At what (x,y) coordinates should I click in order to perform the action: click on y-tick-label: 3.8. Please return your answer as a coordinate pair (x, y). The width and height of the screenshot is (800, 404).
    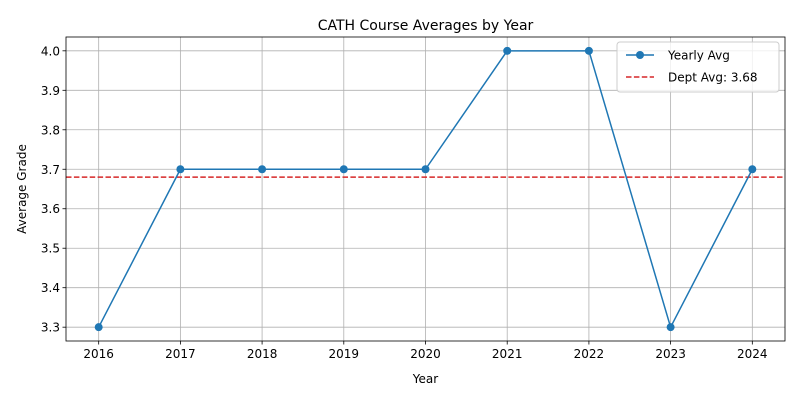
    Looking at the image, I should click on (50, 130).